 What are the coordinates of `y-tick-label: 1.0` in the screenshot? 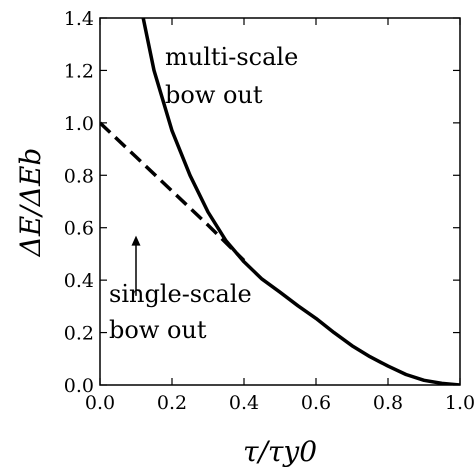 It's located at (79, 124).